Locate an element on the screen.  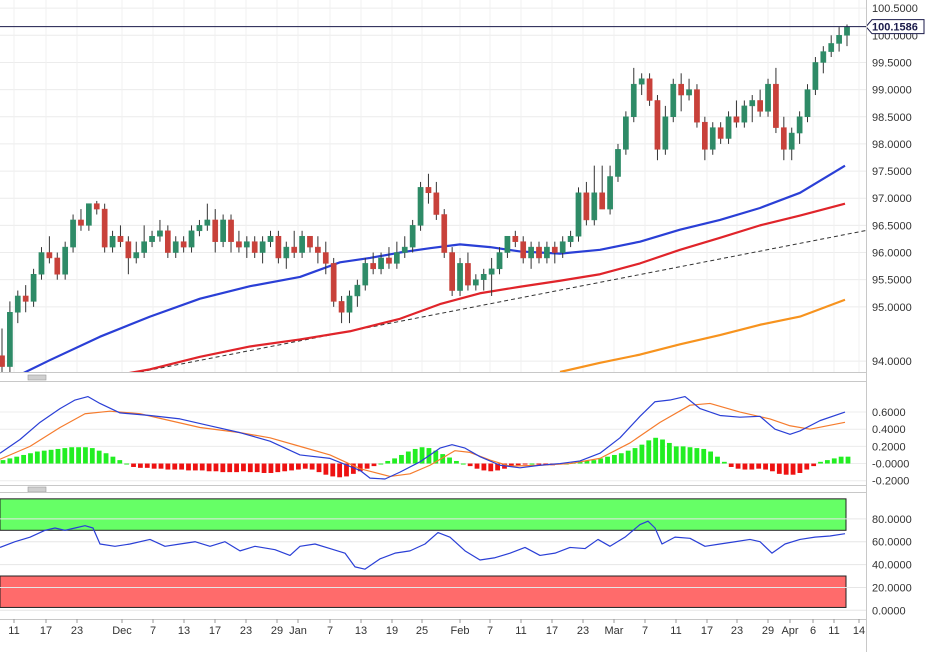
y-tick-label: -0.0000 is located at coordinates (890, 465).